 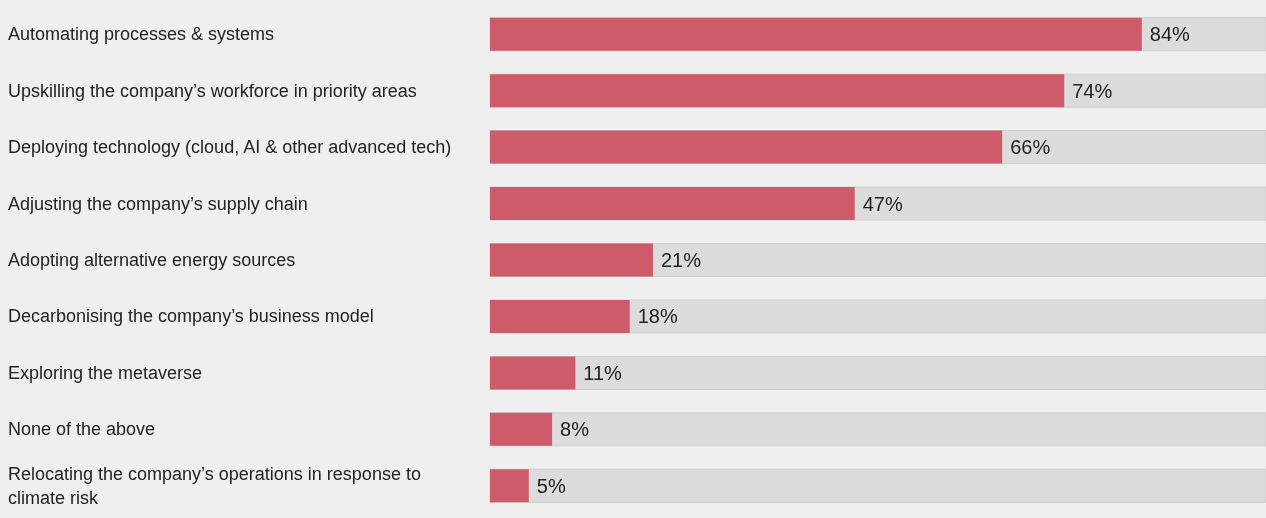 I want to click on y-tick-label: Adopting alternative energy sources, so click(x=152, y=260).